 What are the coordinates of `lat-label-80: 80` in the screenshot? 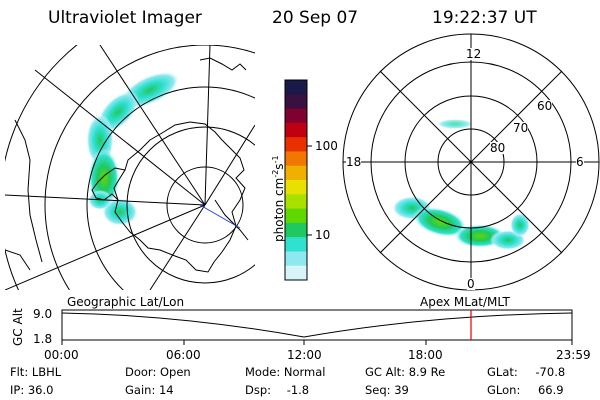 It's located at (498, 148).